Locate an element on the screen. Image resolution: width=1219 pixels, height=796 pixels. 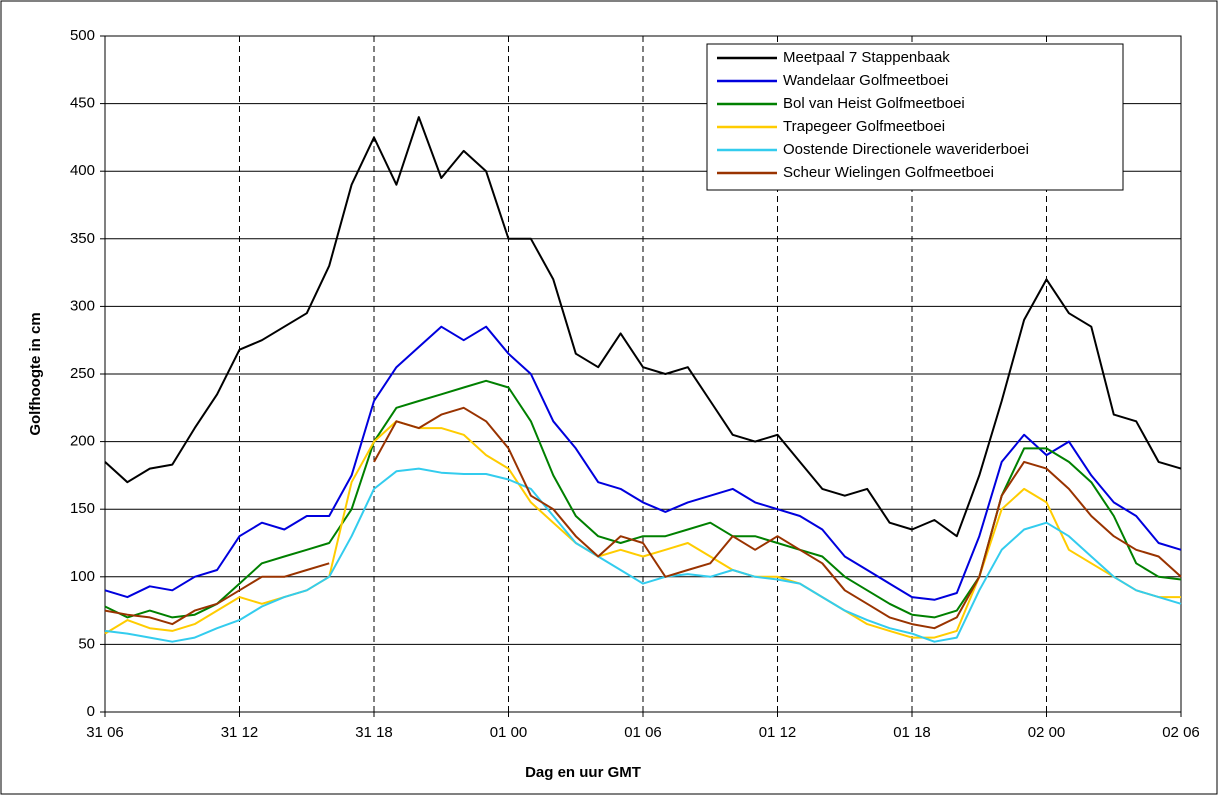
y-tick-label: 300 is located at coordinates (82, 305).